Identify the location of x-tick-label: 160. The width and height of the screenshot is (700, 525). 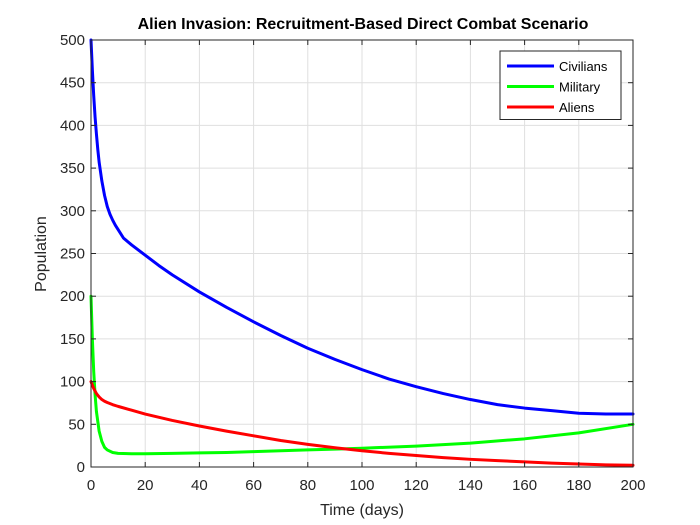
(524, 485).